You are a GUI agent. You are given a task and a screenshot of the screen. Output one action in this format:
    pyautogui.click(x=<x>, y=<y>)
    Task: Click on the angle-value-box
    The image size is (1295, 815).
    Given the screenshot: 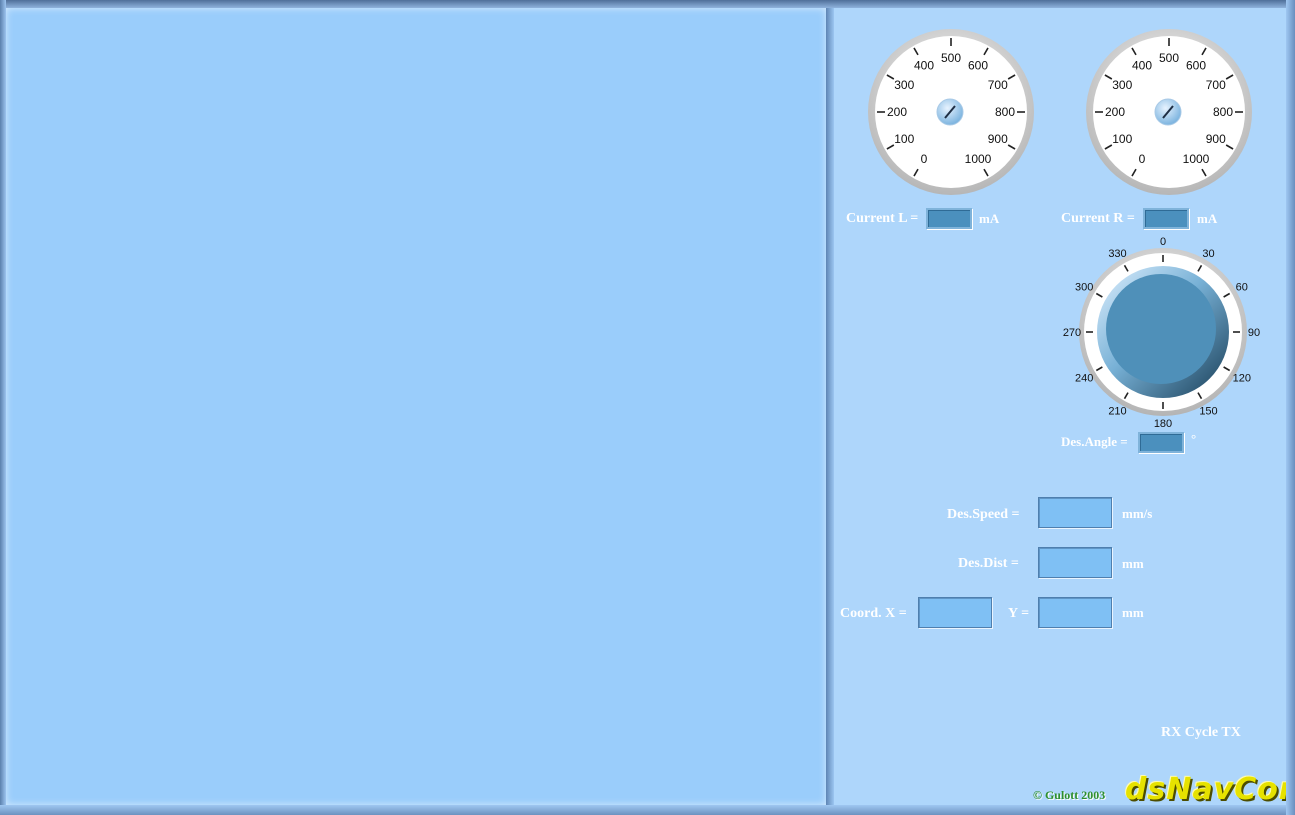 What is the action you would take?
    pyautogui.click(x=1161, y=442)
    